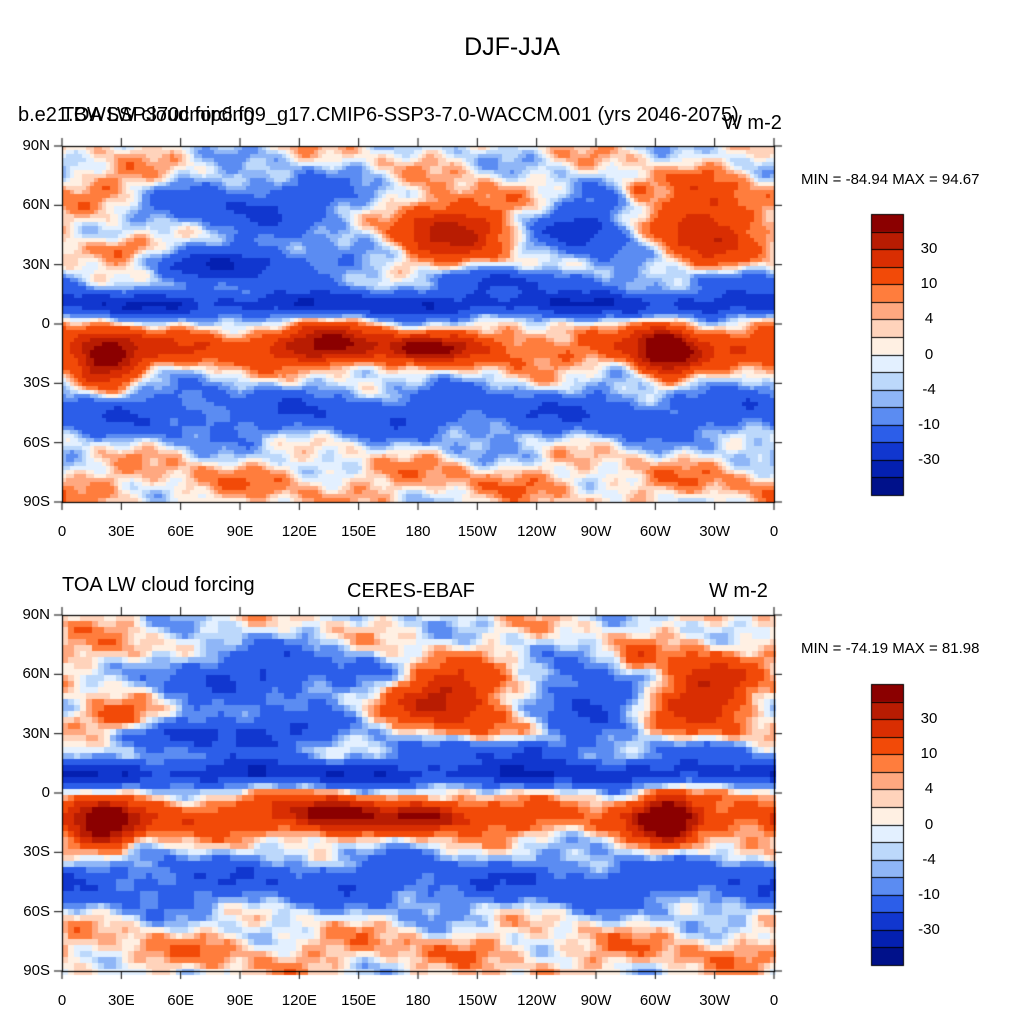 This screenshot has height=1024, width=1024. Describe the element at coordinates (512, 47) in the screenshot. I see `figure-title: DJF-JJA` at that location.